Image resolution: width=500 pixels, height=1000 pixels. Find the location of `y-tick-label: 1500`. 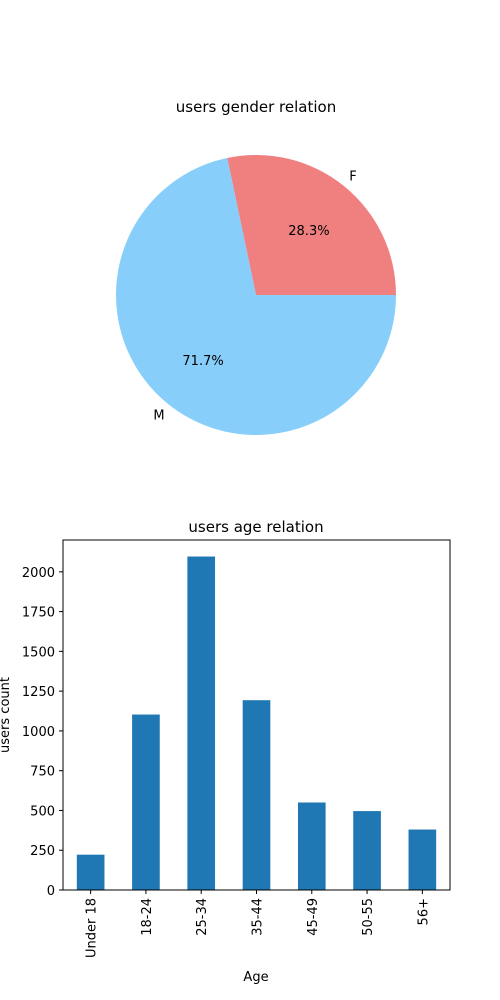

y-tick-label: 1500 is located at coordinates (38, 652).